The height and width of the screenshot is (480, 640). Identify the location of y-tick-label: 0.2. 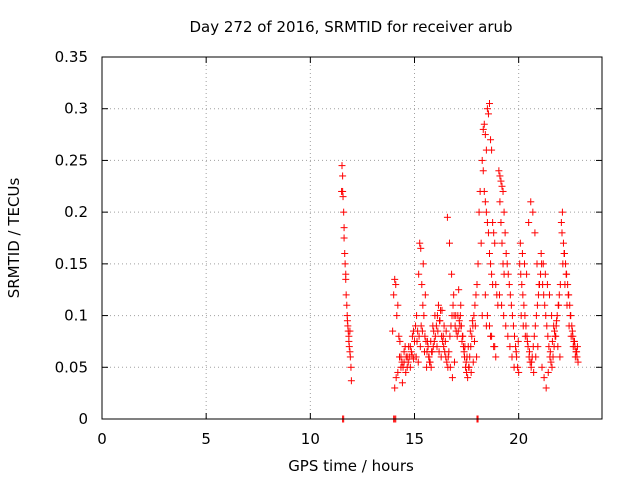
(76, 212).